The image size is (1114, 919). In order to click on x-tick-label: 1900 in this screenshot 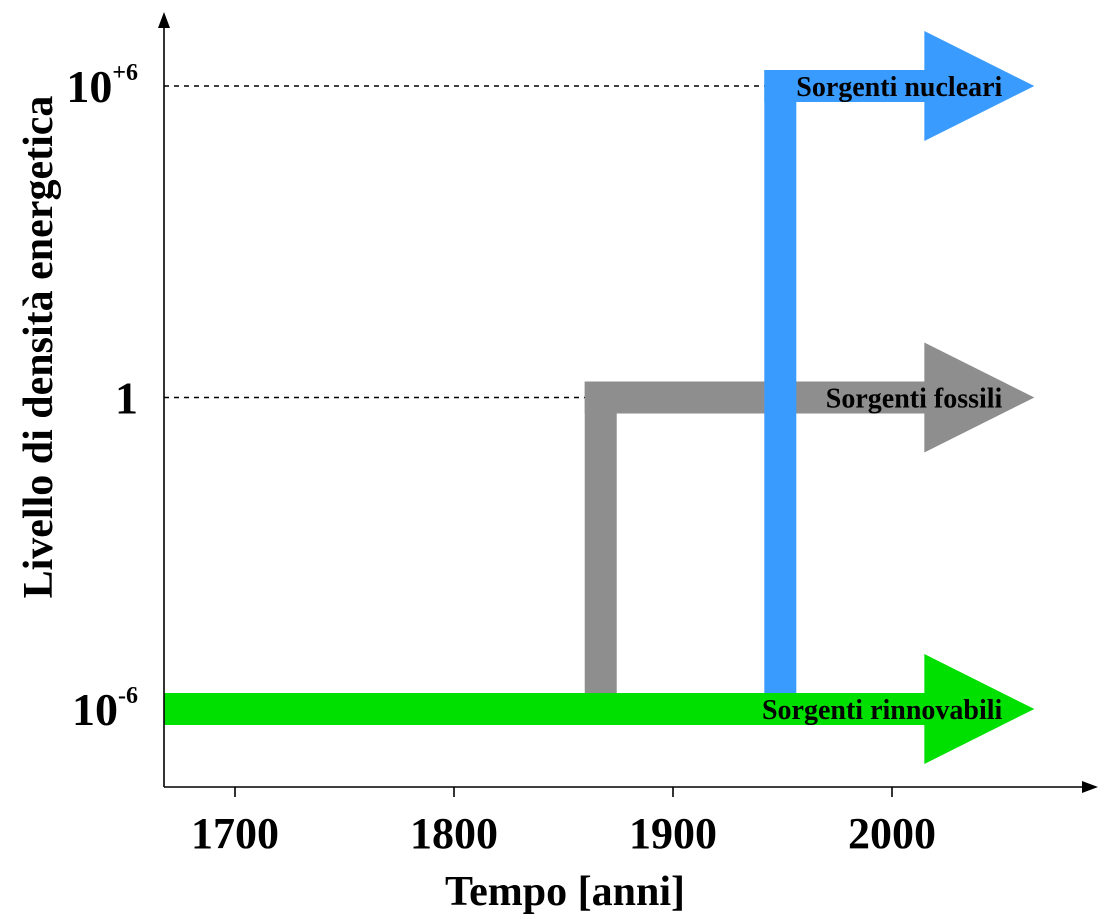, I will do `click(673, 833)`.